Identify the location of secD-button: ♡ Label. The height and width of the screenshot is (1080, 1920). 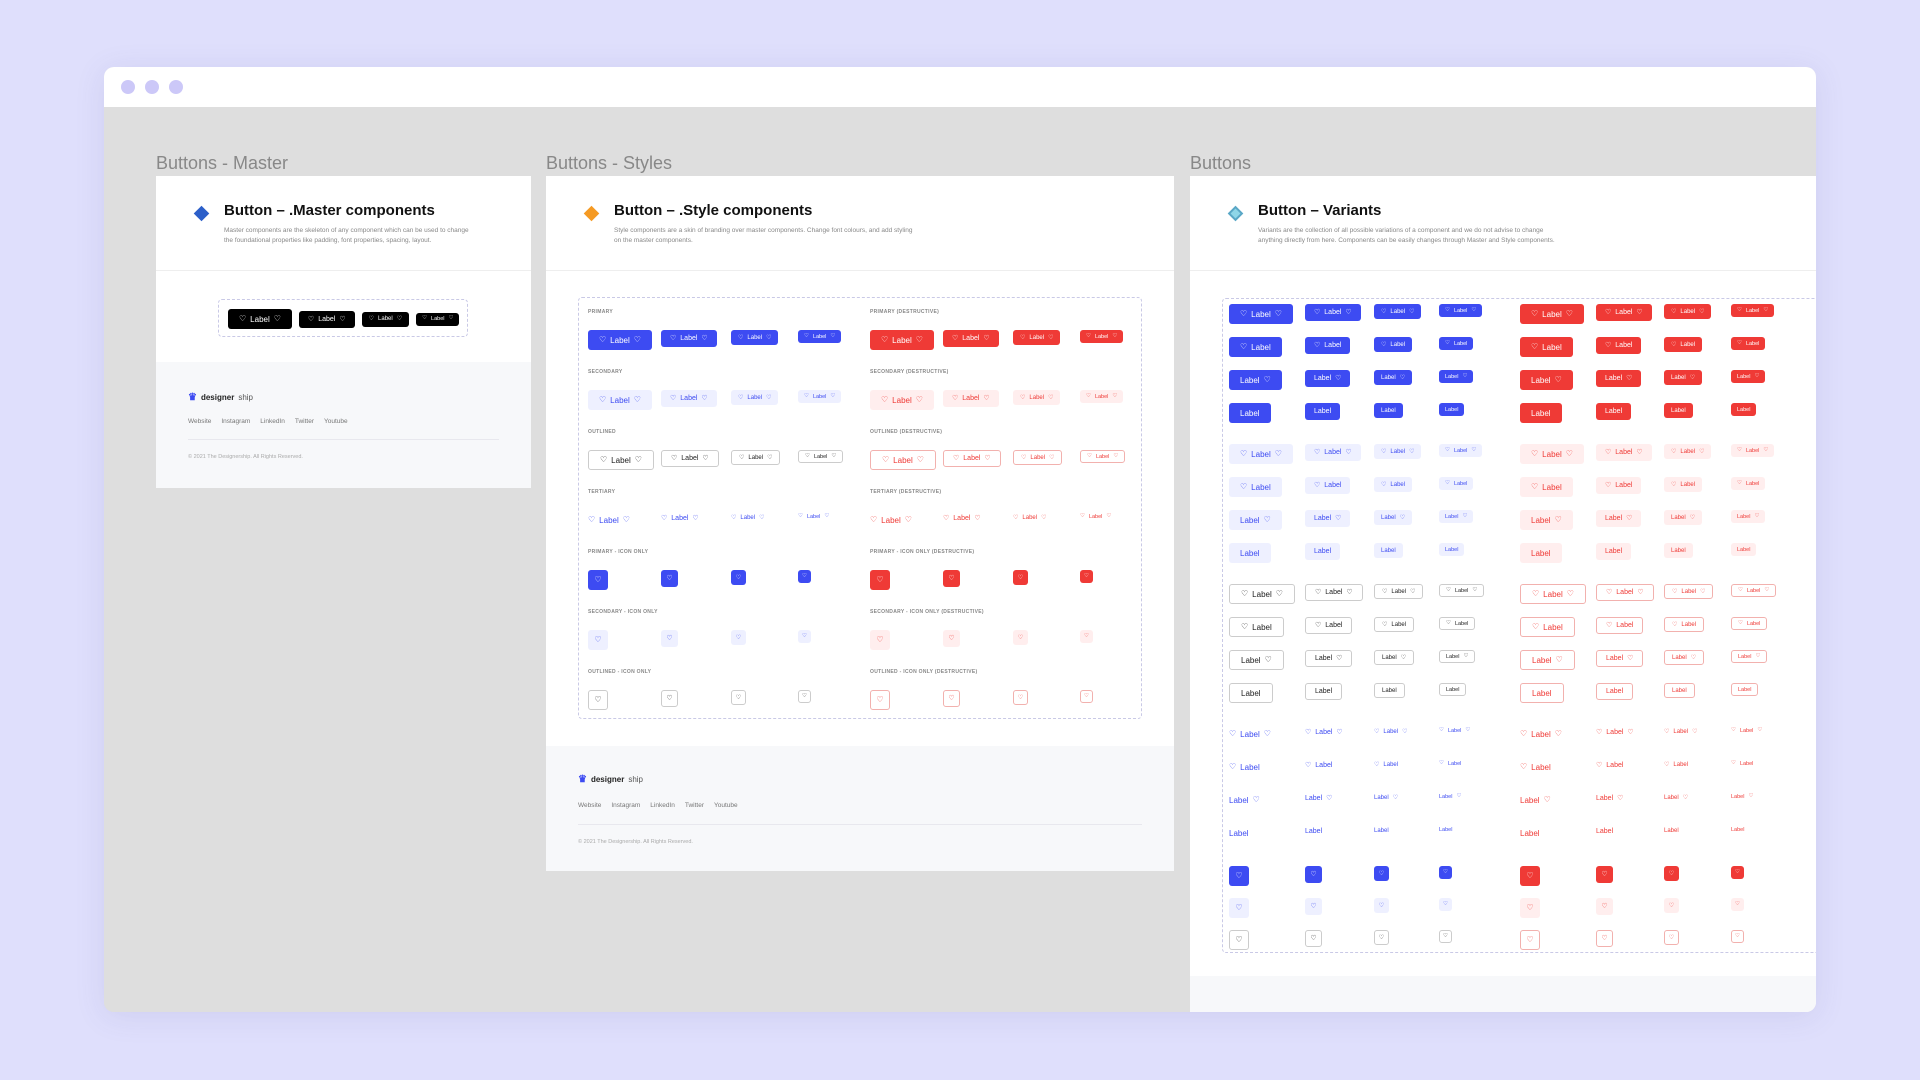
(1619, 485).